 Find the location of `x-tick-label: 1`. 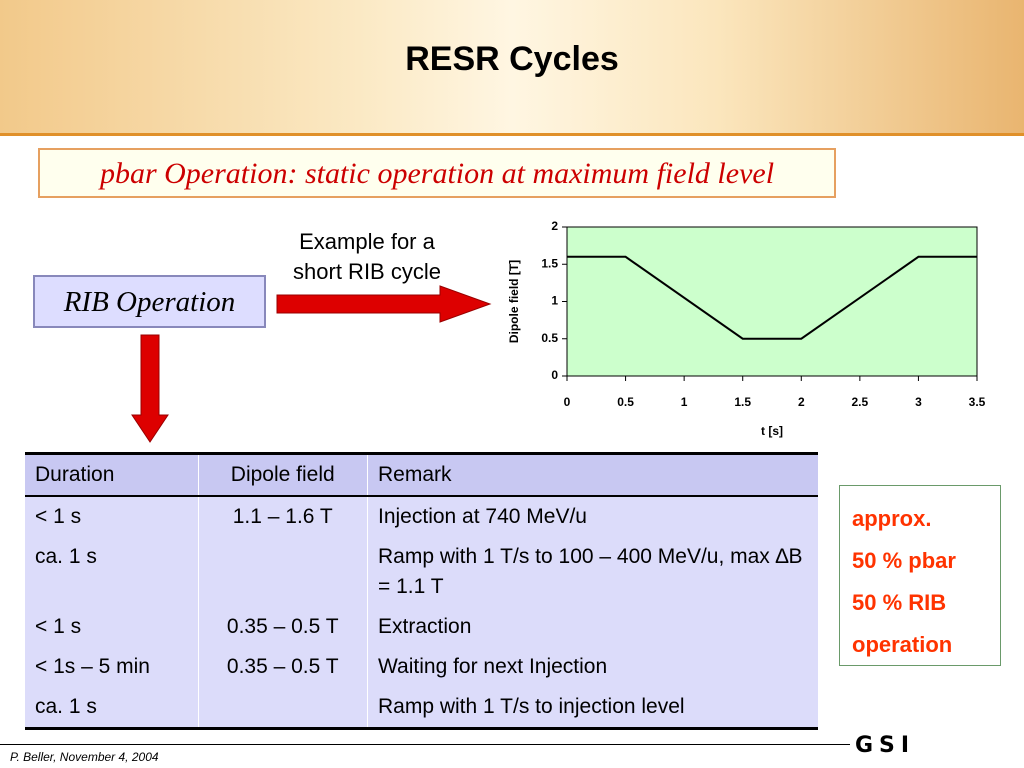

x-tick-label: 1 is located at coordinates (684, 402).